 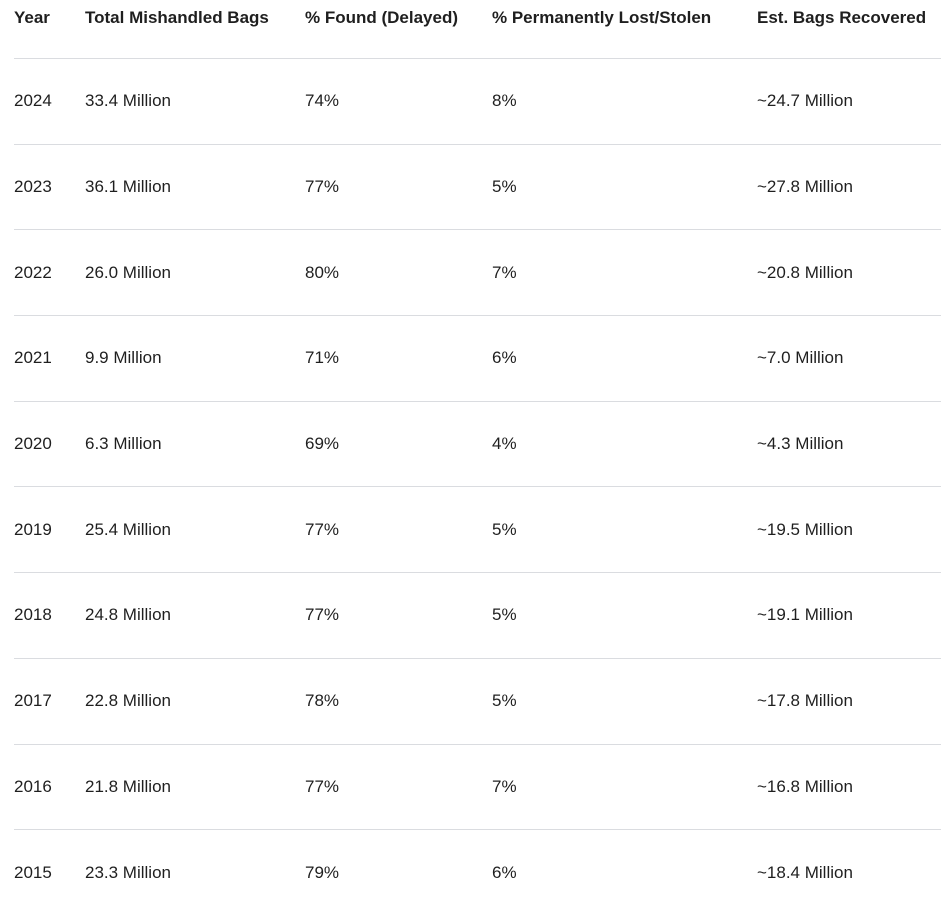 What do you see at coordinates (33, 444) in the screenshot?
I see `year-cell: 2020` at bounding box center [33, 444].